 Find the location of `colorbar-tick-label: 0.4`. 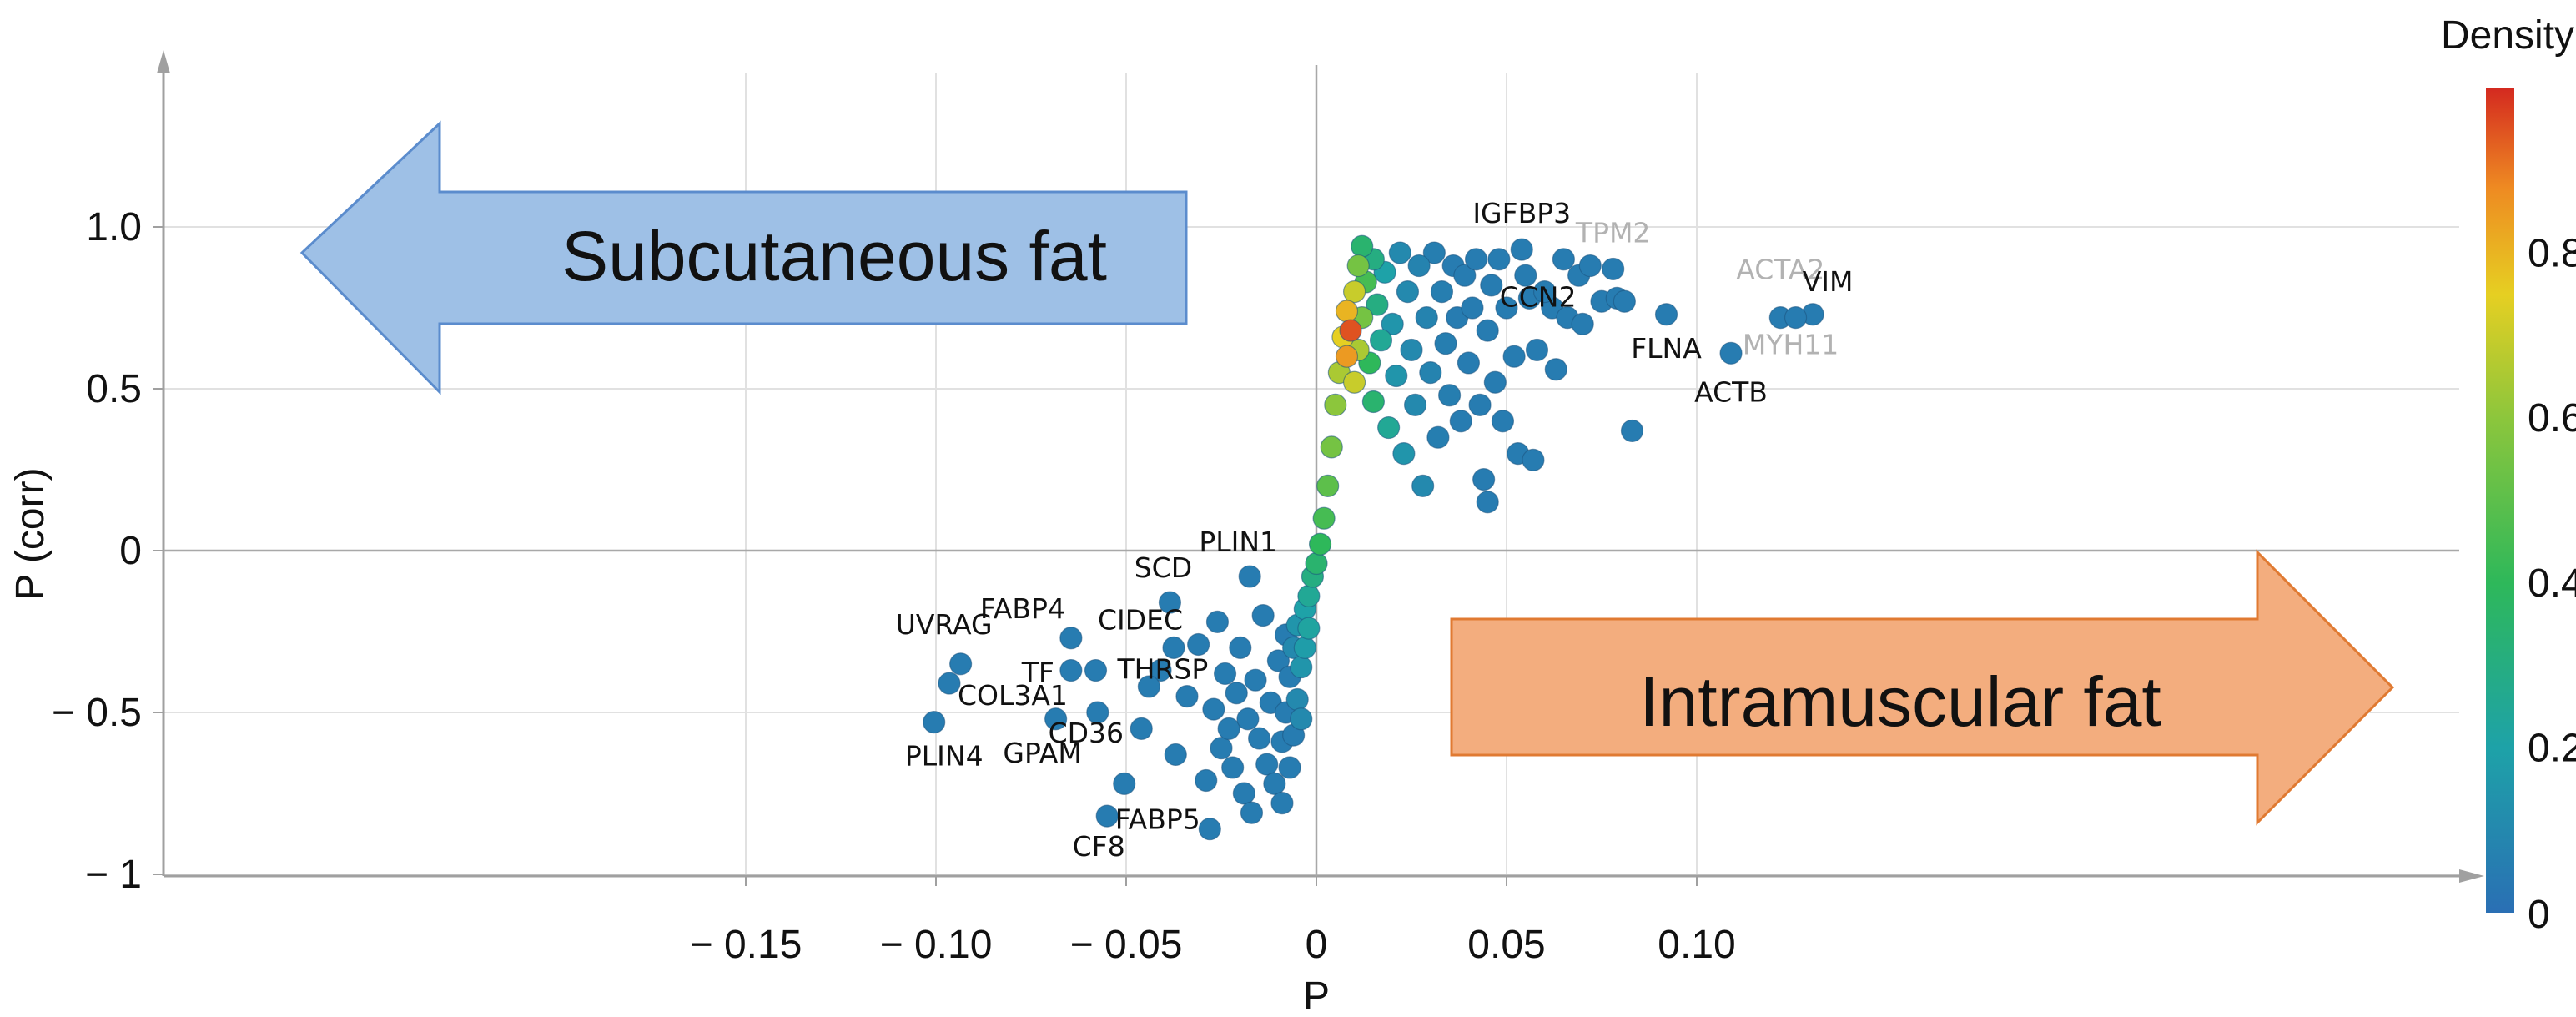

colorbar-tick-label: 0.4 is located at coordinates (2552, 583).